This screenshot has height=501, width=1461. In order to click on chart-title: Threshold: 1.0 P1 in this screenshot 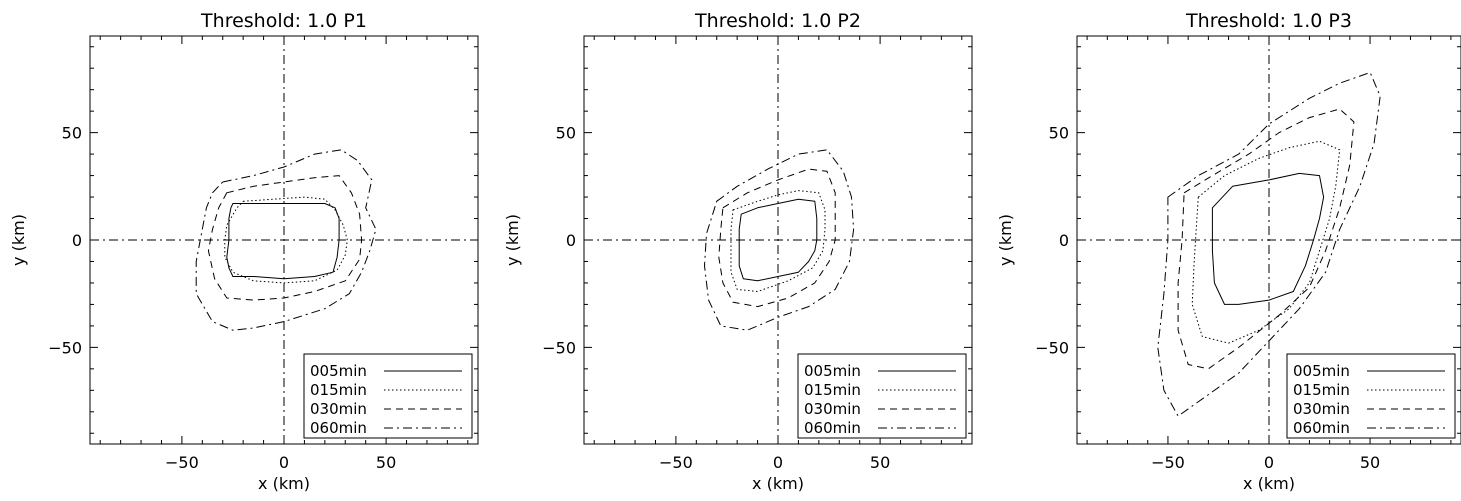, I will do `click(283, 21)`.